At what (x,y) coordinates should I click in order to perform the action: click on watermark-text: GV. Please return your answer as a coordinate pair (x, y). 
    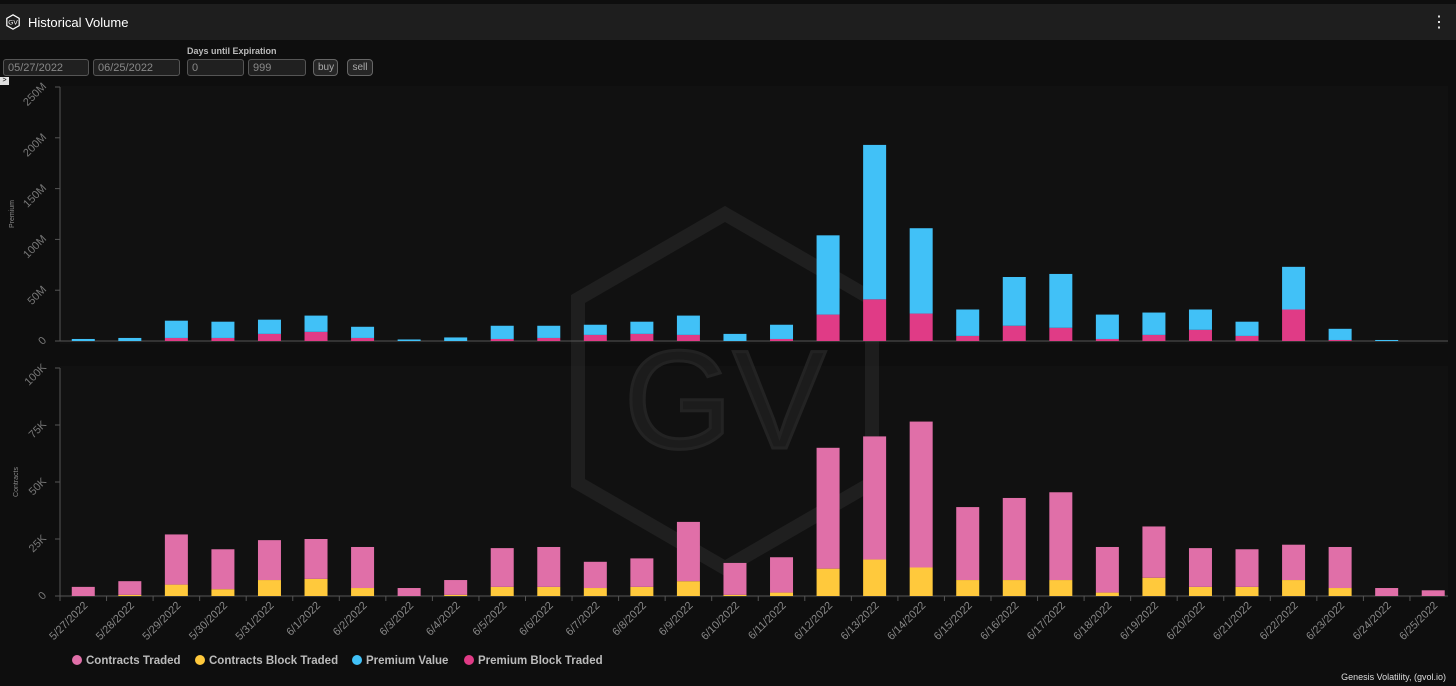
    Looking at the image, I should click on (725, 399).